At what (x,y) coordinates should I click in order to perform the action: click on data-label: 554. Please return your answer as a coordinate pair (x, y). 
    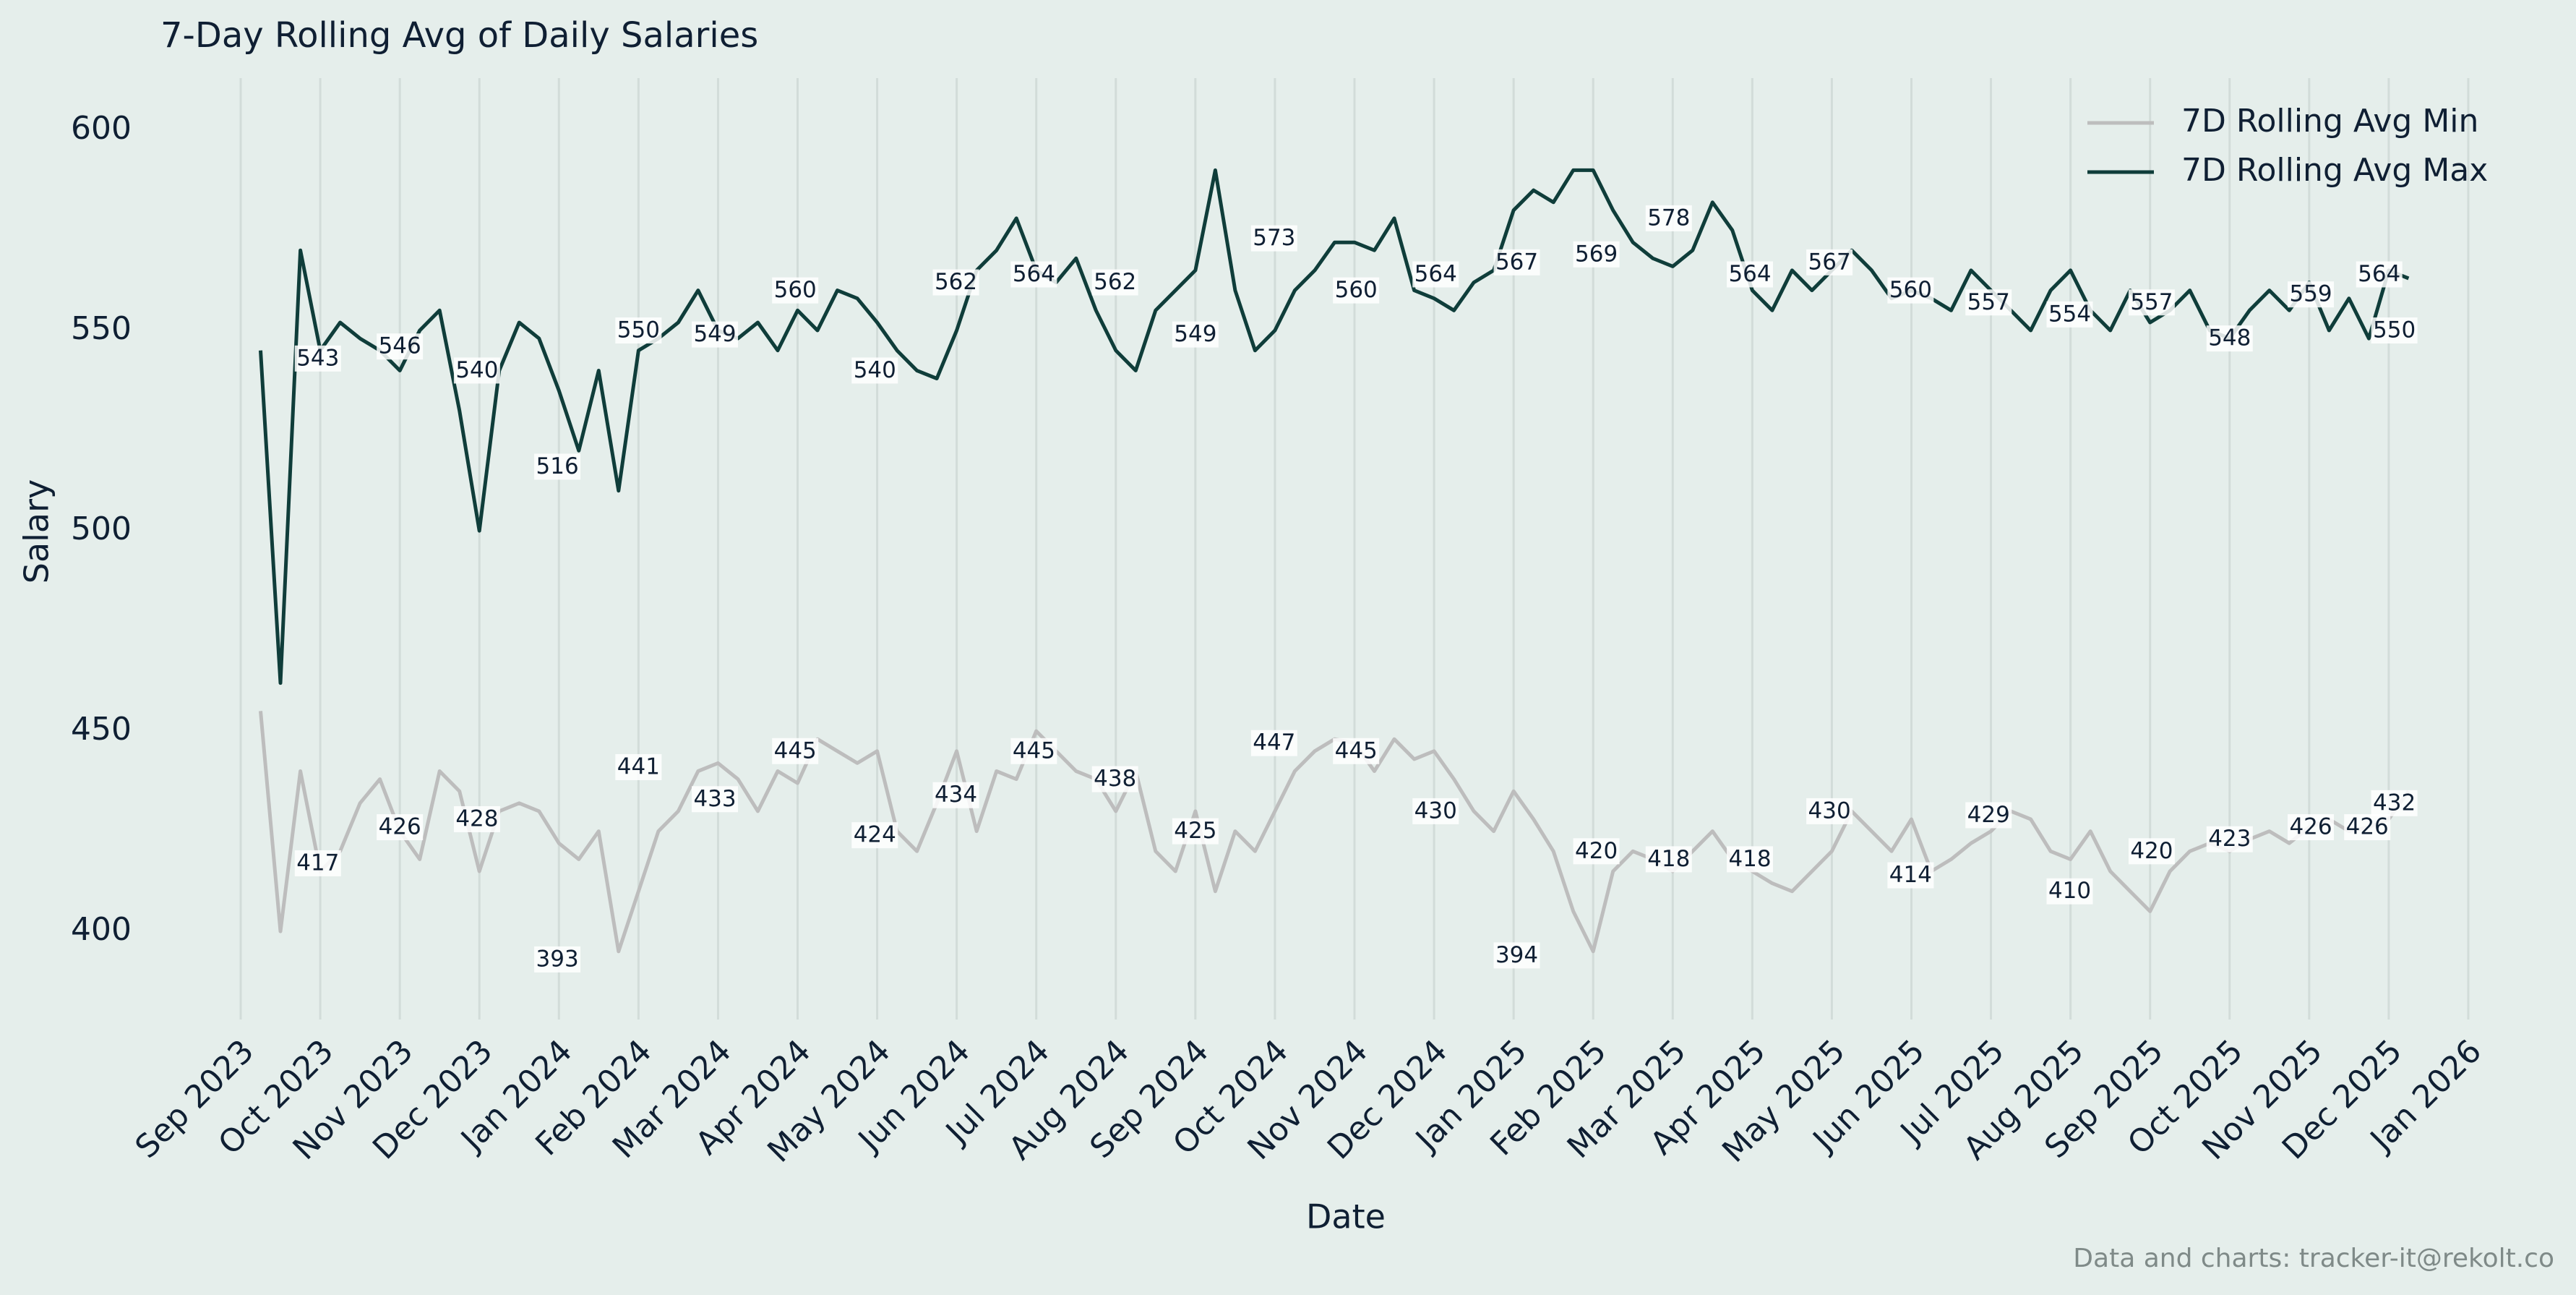
    Looking at the image, I should click on (2070, 314).